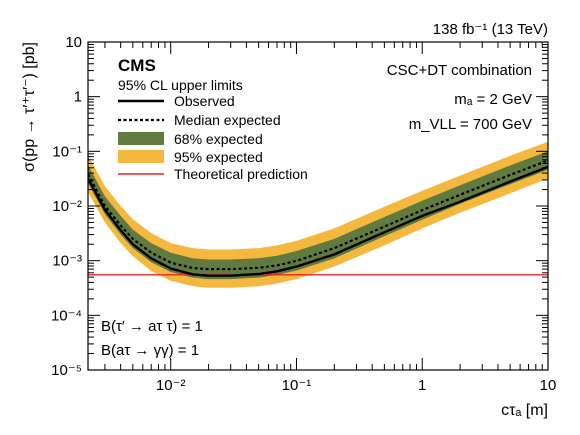 The width and height of the screenshot is (580, 435). Describe the element at coordinates (141, 156) in the screenshot. I see `legend-95-swatch` at that location.